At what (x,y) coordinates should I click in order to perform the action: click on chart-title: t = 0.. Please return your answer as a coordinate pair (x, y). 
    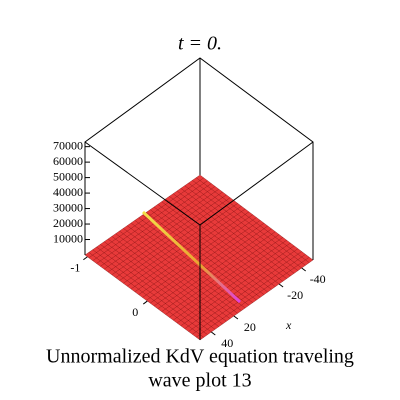
    Looking at the image, I should click on (200, 44).